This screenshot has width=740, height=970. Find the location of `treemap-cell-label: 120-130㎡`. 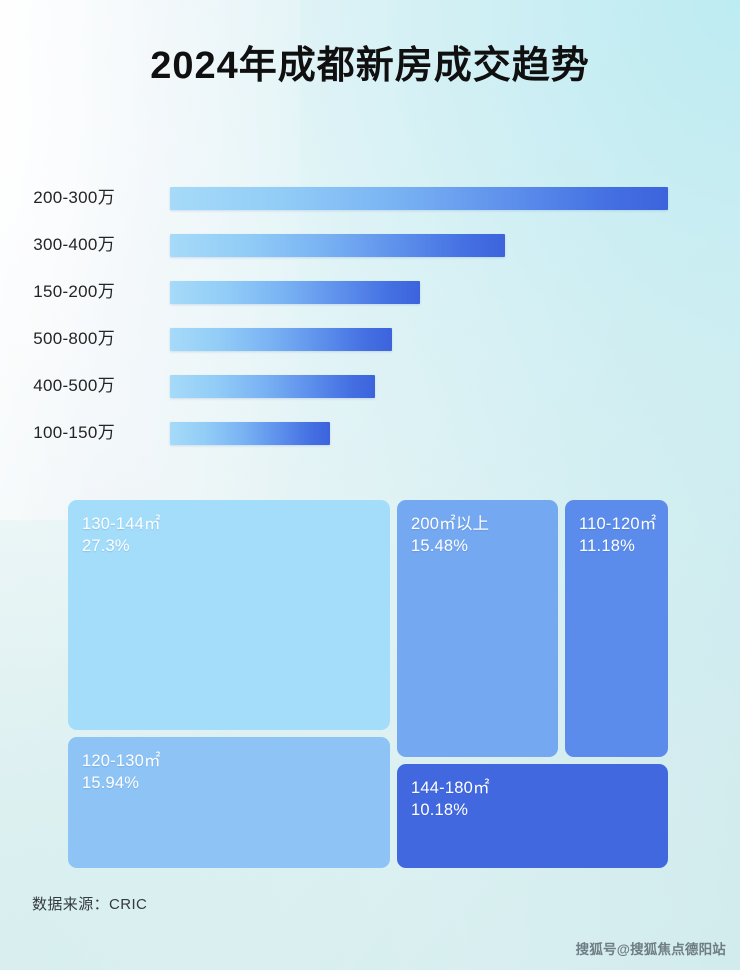

treemap-cell-label: 120-130㎡ is located at coordinates (121, 761).